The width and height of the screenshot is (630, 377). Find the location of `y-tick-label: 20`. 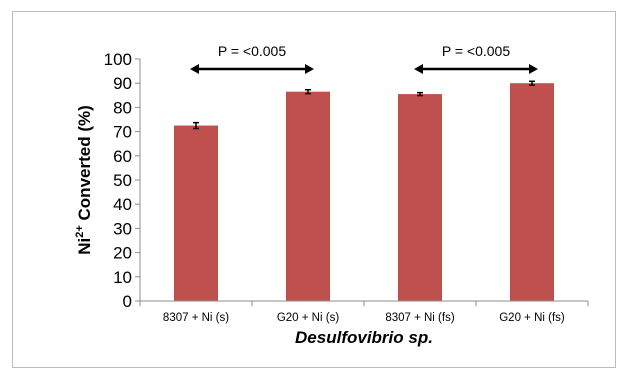

y-tick-label: 20 is located at coordinates (122, 253).